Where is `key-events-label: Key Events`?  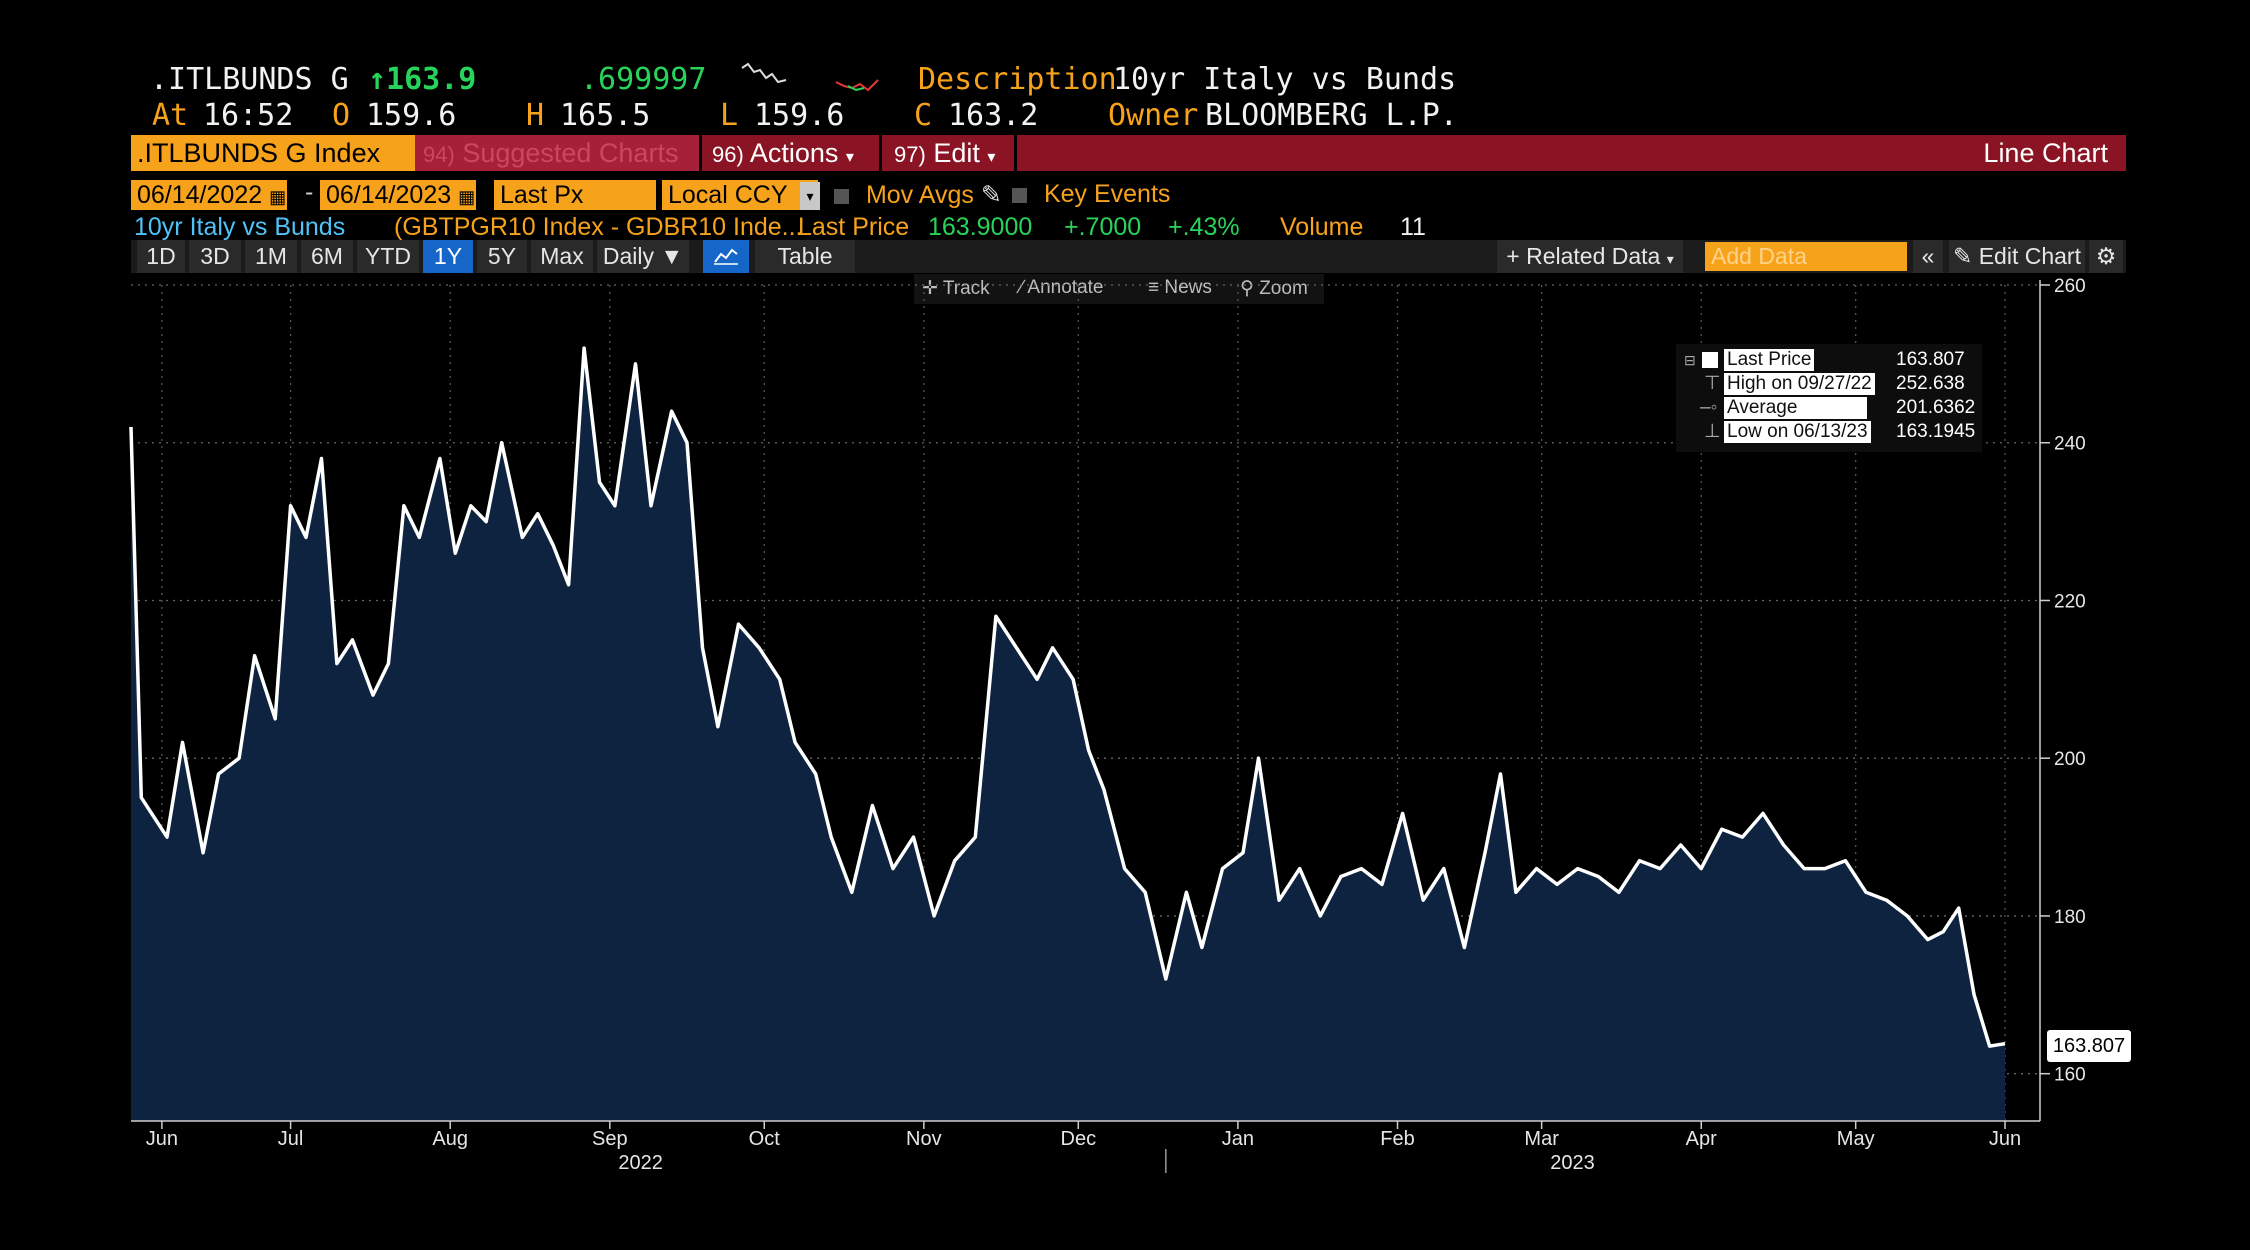 key-events-label: Key Events is located at coordinates (1107, 194).